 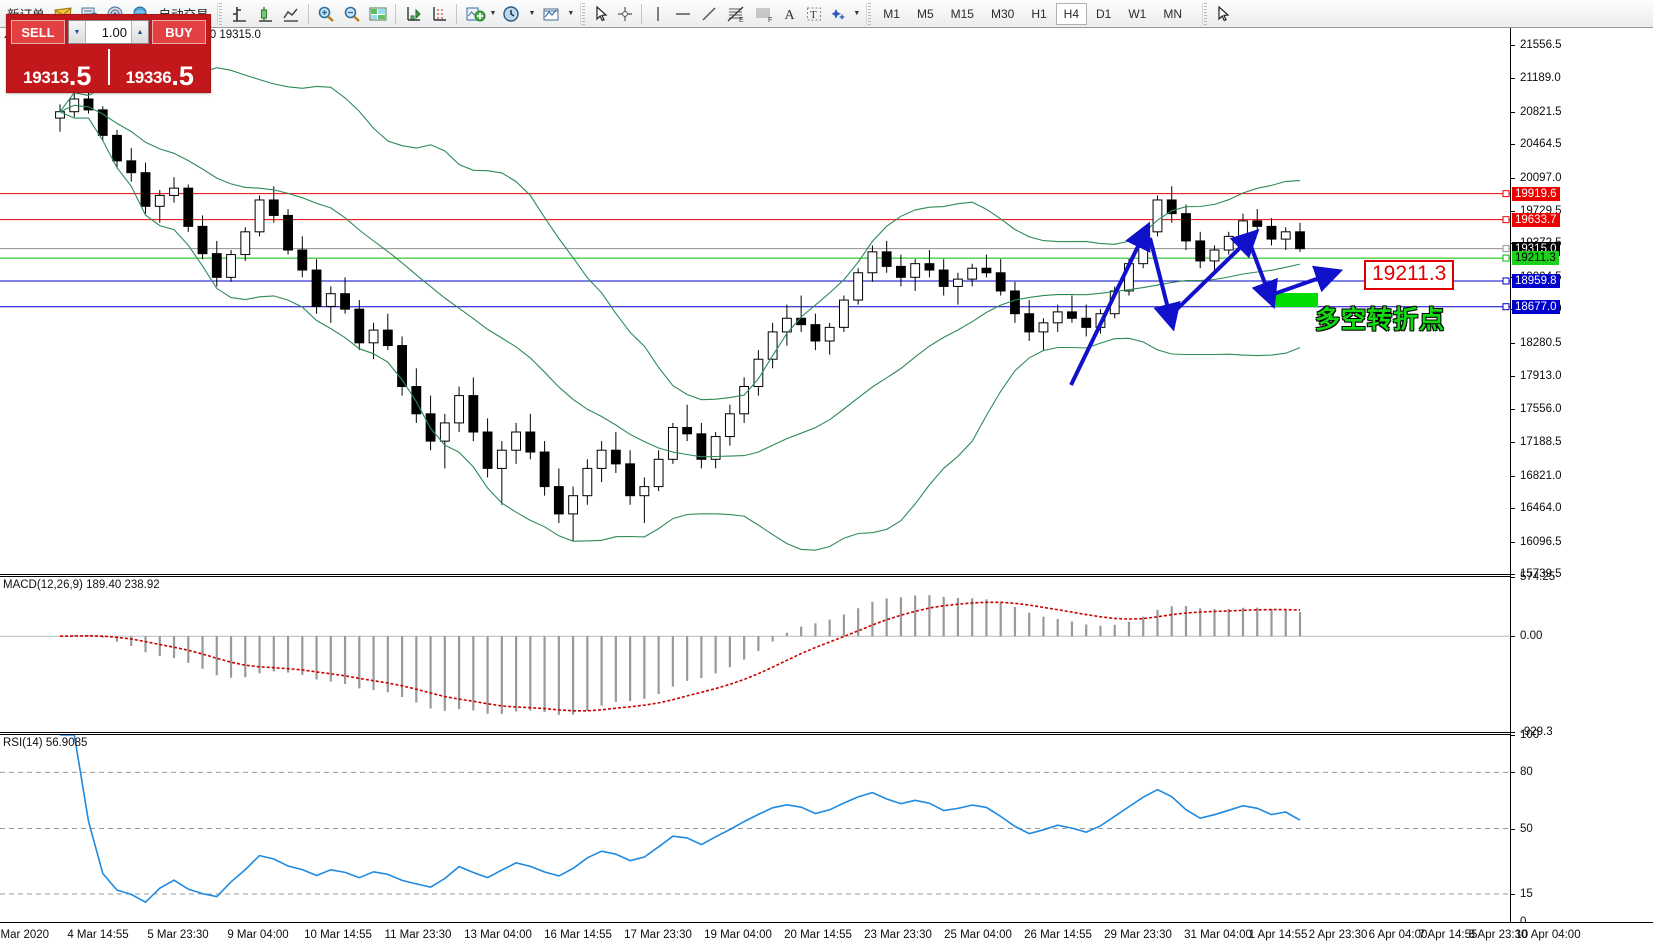 I want to click on indicators-icon: ▼, so click(x=480, y=14).